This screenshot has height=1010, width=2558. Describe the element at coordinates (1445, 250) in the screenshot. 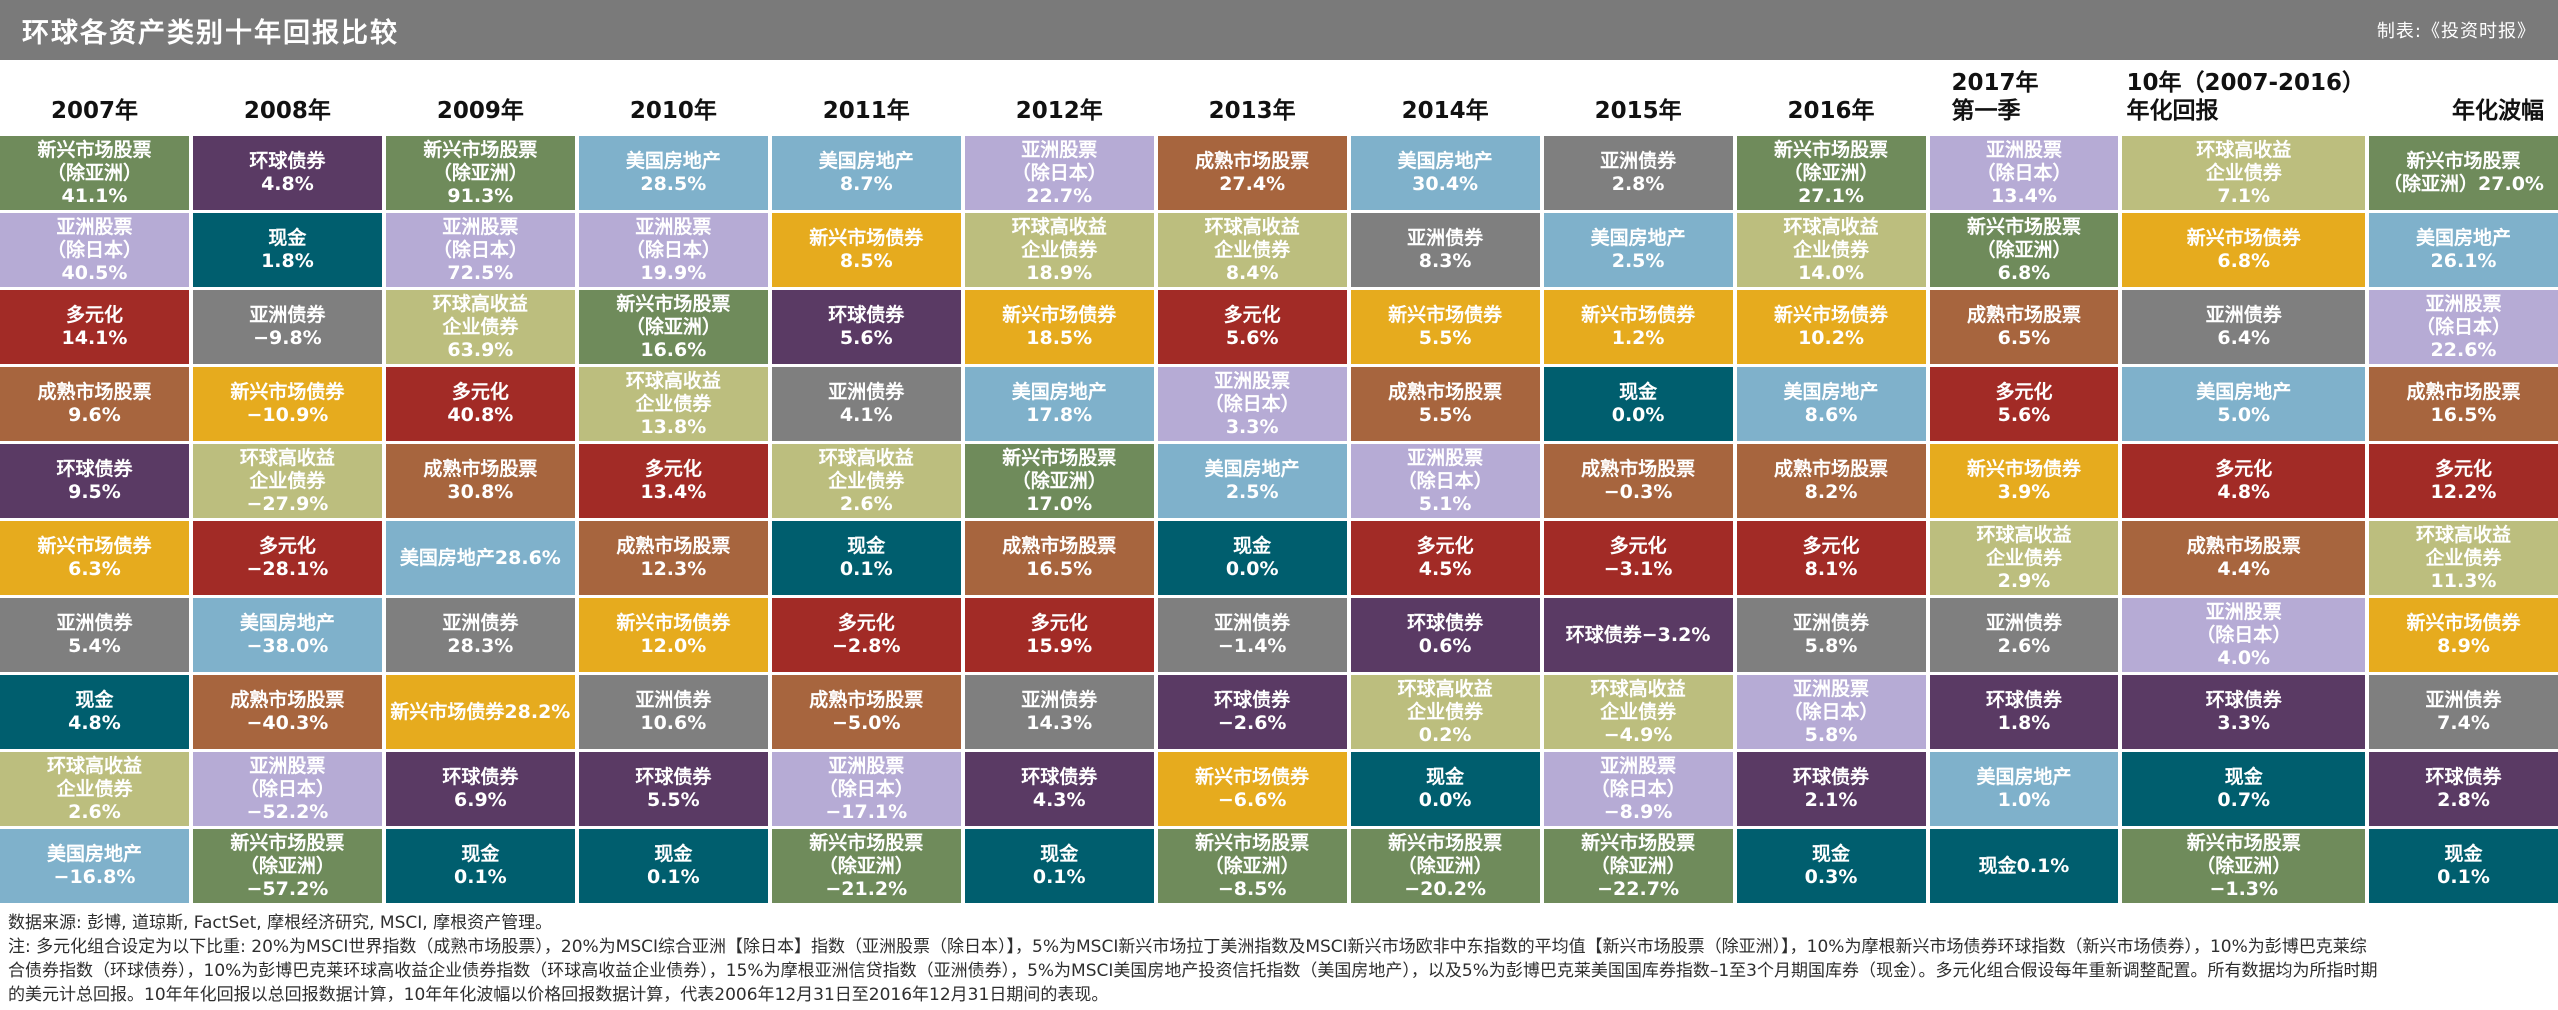

I see `asset-cell-asian_bonds: 亚洲债券 8.3%` at that location.